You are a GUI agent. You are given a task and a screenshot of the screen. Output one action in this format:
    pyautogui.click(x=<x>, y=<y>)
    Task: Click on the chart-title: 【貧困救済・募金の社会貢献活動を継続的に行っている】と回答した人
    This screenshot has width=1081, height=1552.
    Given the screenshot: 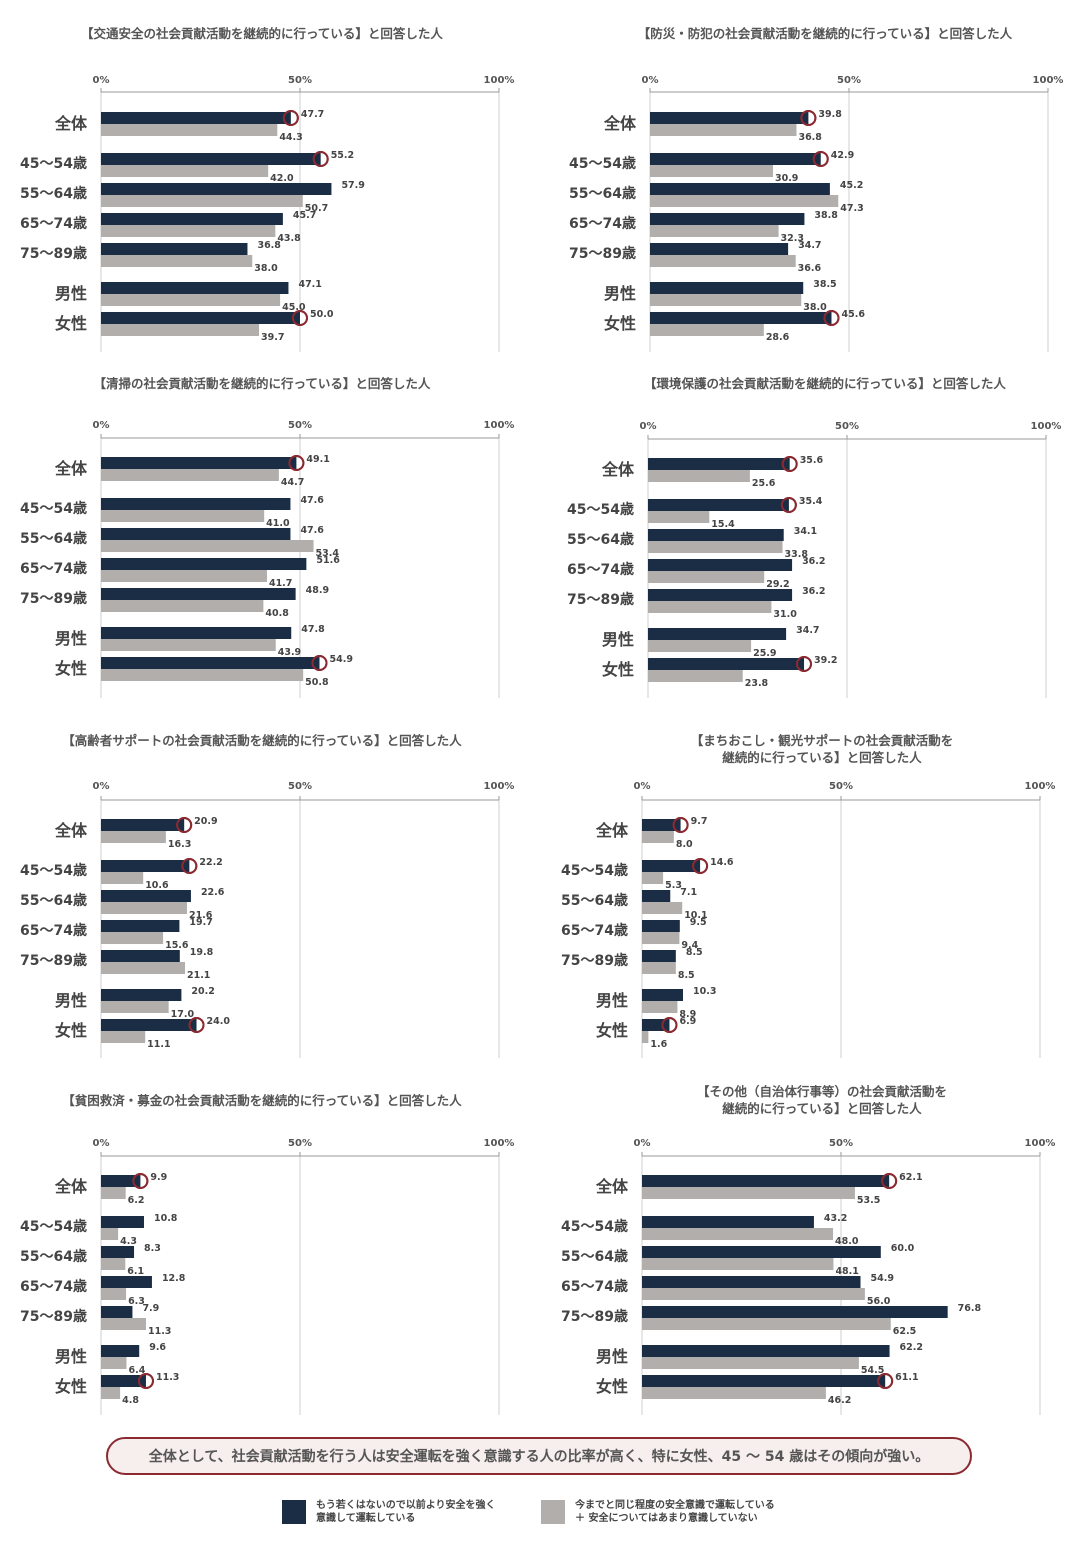 What is the action you would take?
    pyautogui.click(x=262, y=1100)
    